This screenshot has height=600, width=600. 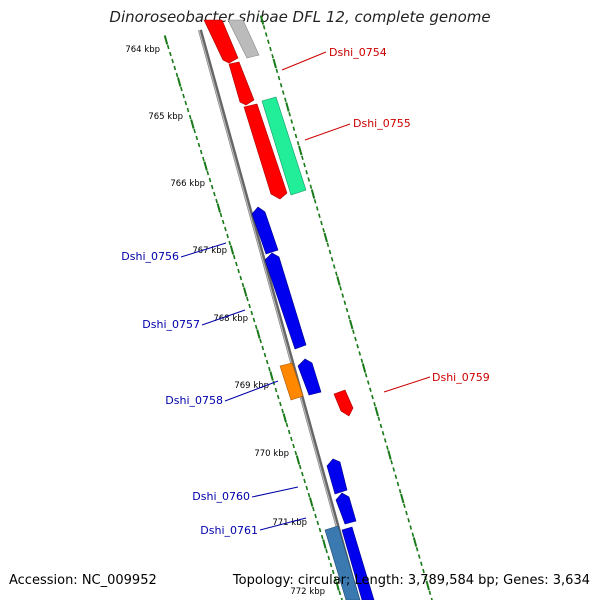 I want to click on gene-label-dshi-0756: Dshi_0756, so click(x=150, y=256).